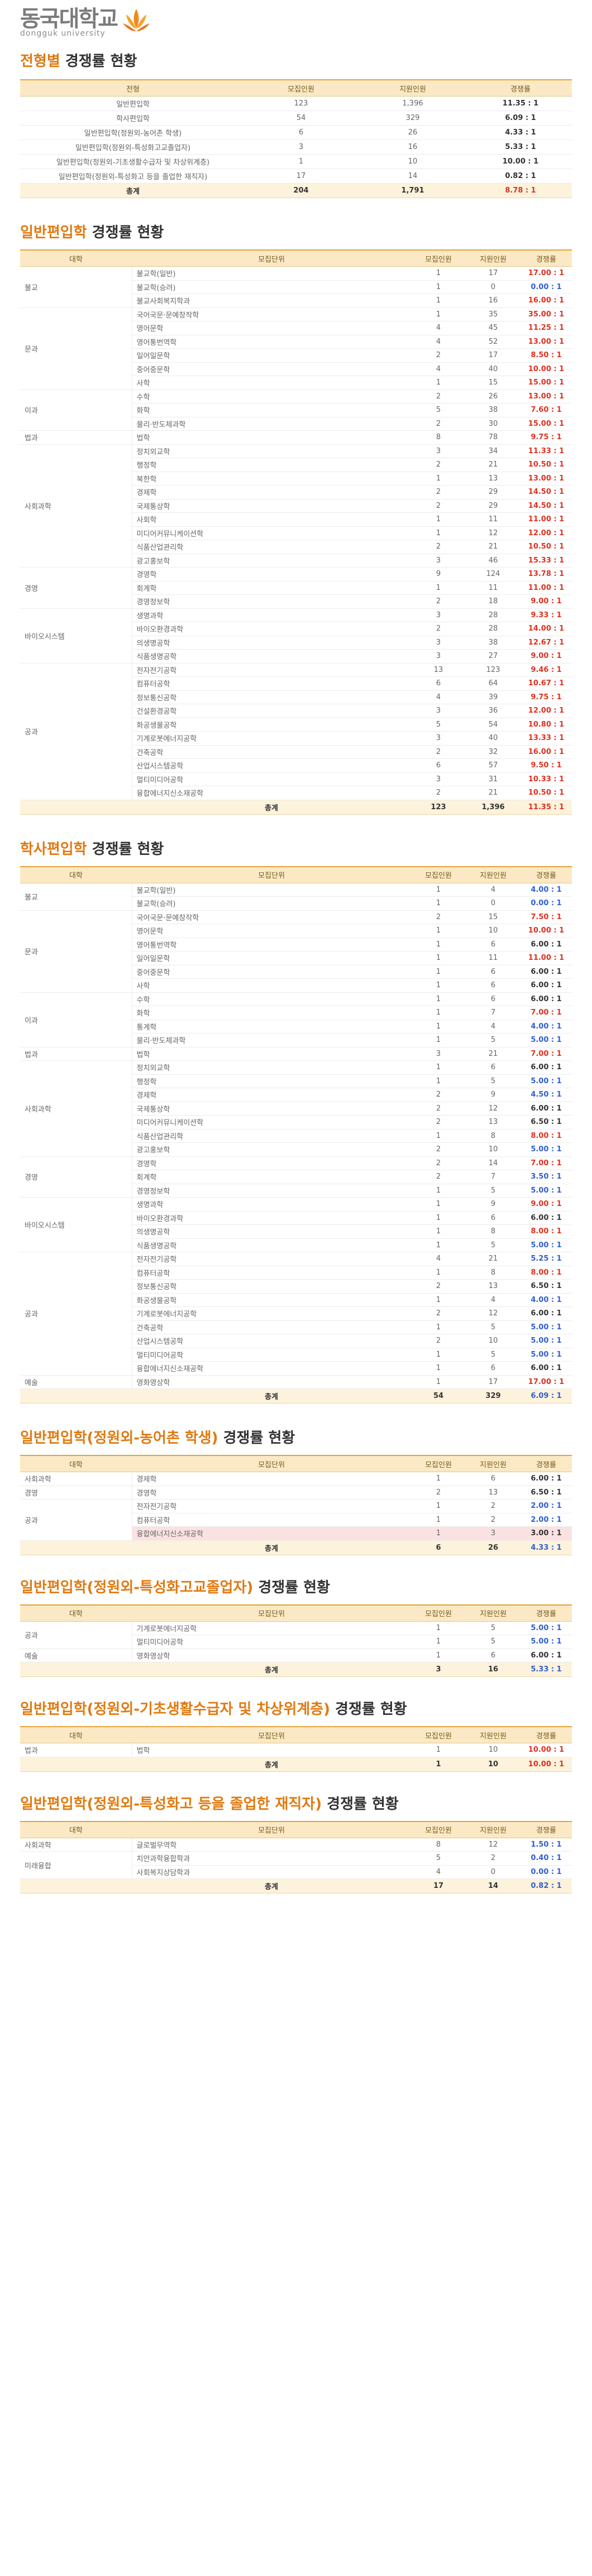  What do you see at coordinates (493, 1547) in the screenshot?
I see `total-applicants: 26` at bounding box center [493, 1547].